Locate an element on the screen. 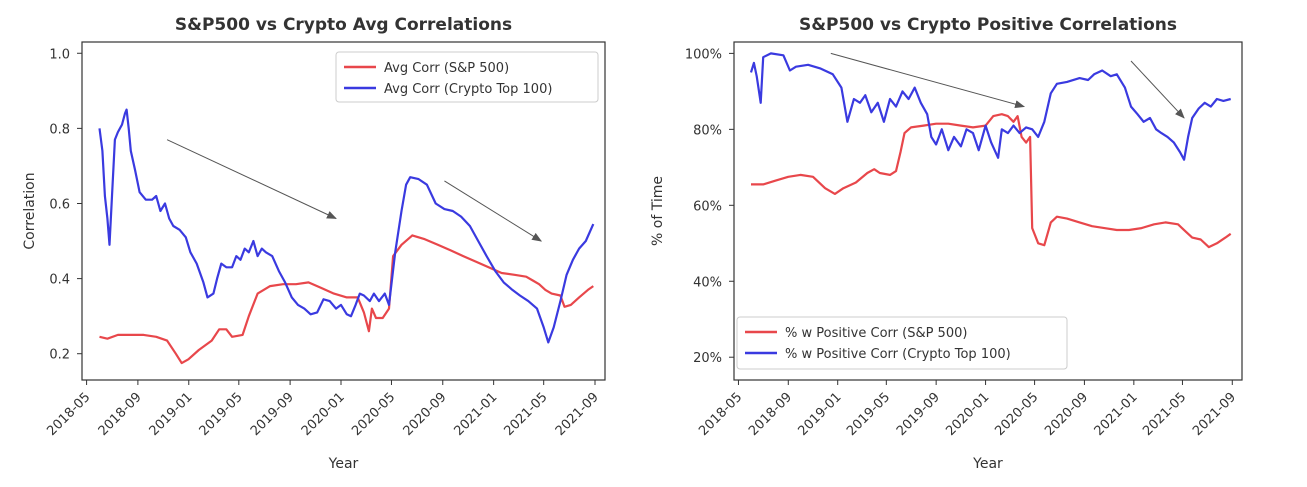 Image resolution: width=1307 pixels, height=487 pixels. y-tick-label: 60% is located at coordinates (707, 206).